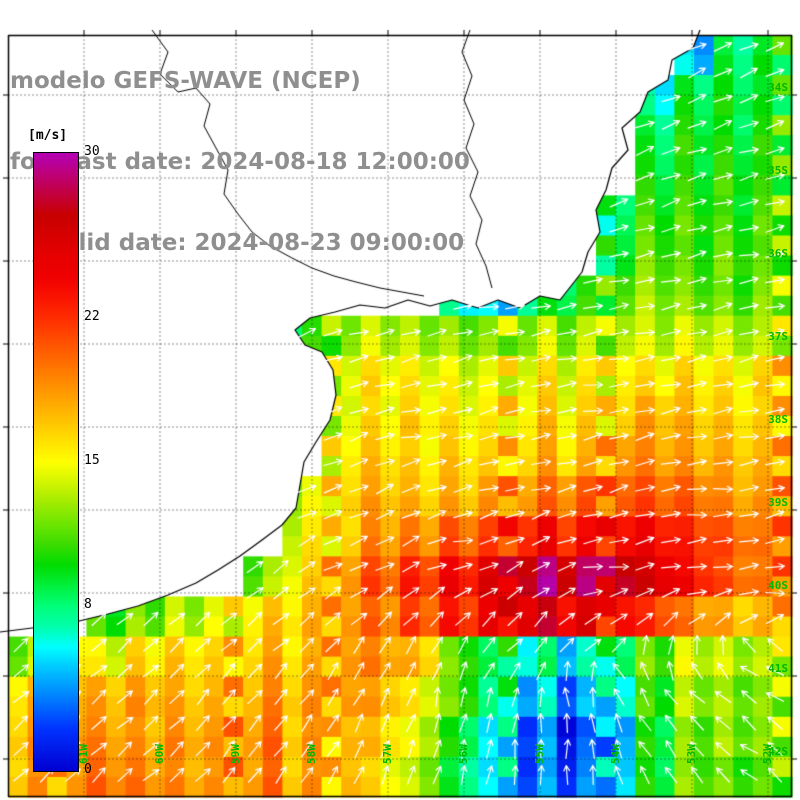 Image resolution: width=800 pixels, height=800 pixels. What do you see at coordinates (615, 754) in the screenshot?
I see `lon-label: 54W` at bounding box center [615, 754].